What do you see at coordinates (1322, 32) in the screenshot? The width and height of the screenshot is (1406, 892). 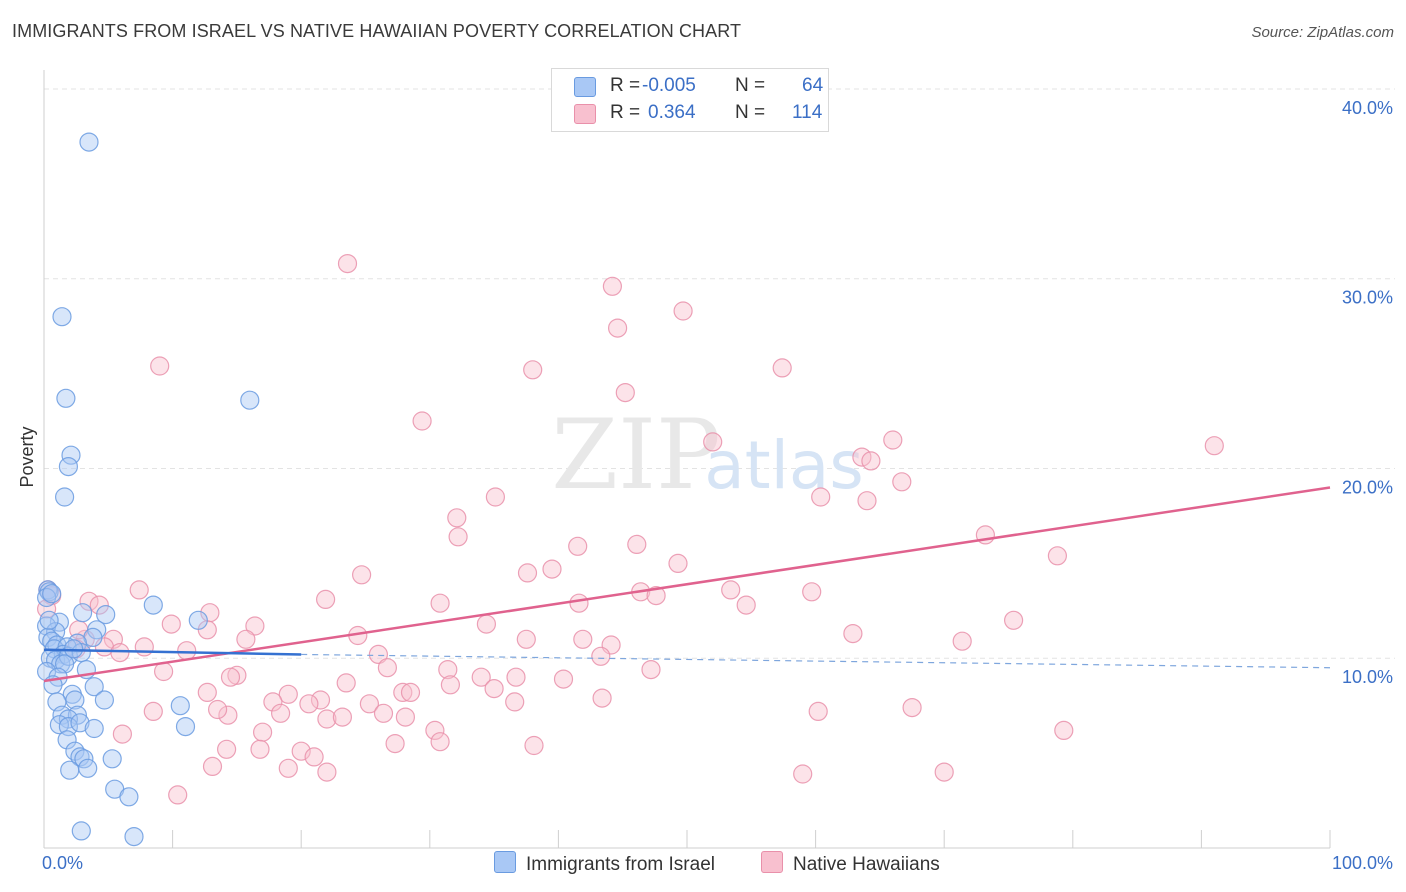 I see `chart-source: Source: ZipAtlas.com` at bounding box center [1322, 32].